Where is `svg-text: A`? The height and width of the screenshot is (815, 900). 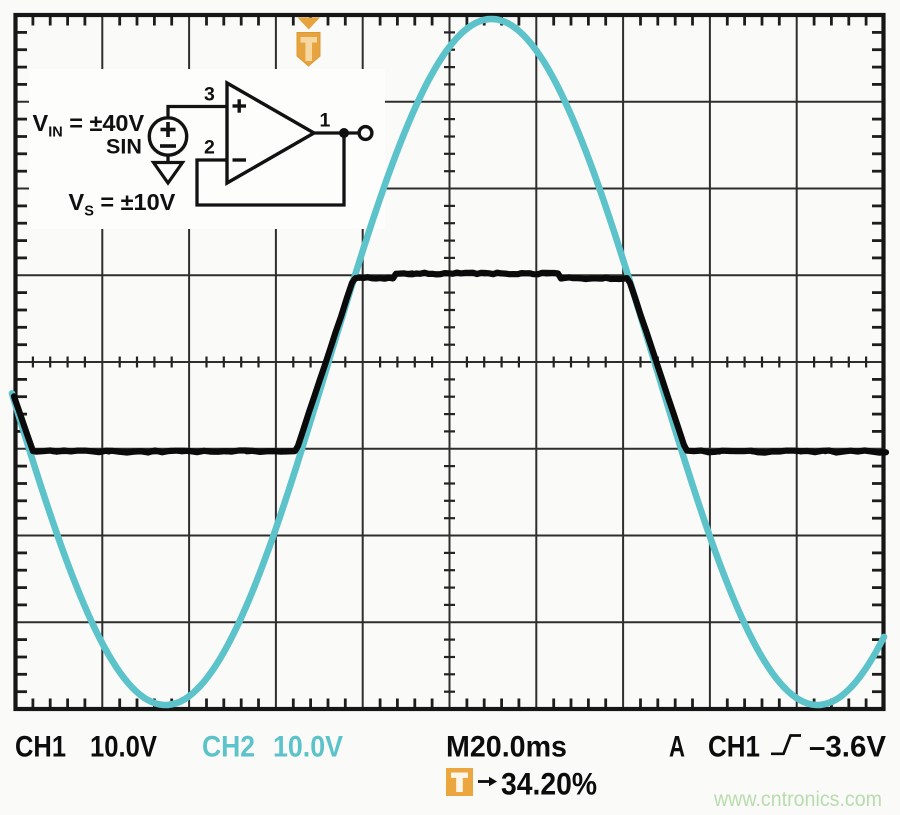 svg-text: A is located at coordinates (677, 747).